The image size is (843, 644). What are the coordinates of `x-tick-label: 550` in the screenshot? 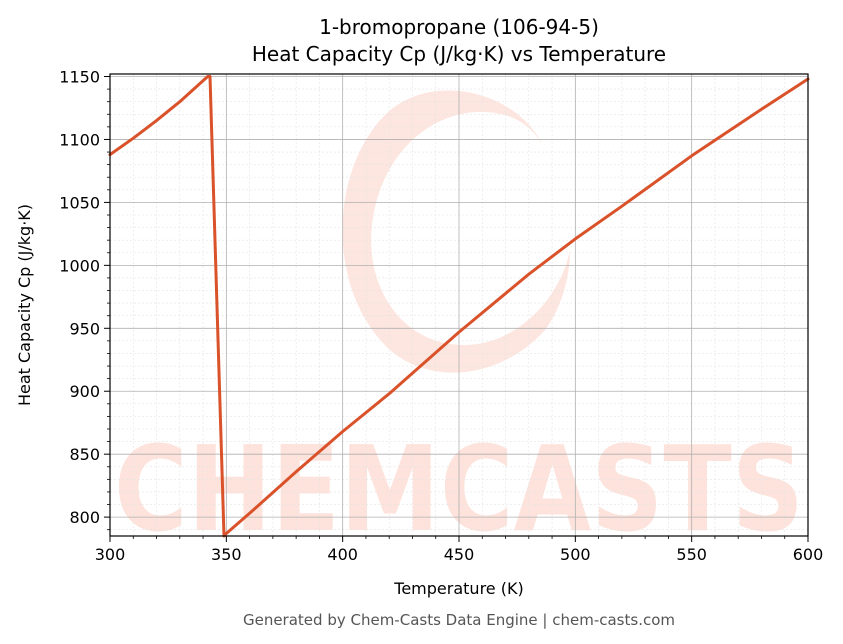 It's located at (691, 554).